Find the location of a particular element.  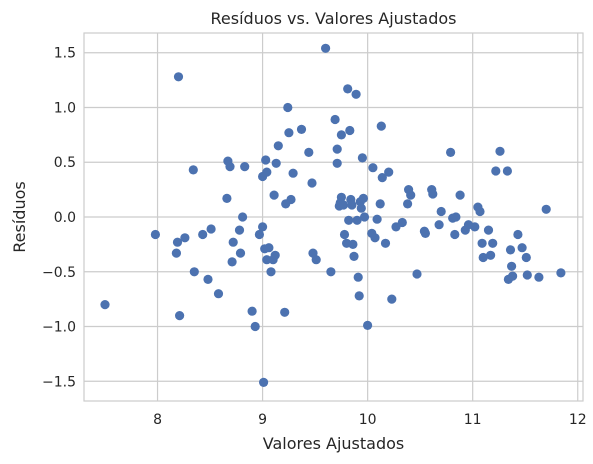

y-axis-label: Resíduos is located at coordinates (19, 216).